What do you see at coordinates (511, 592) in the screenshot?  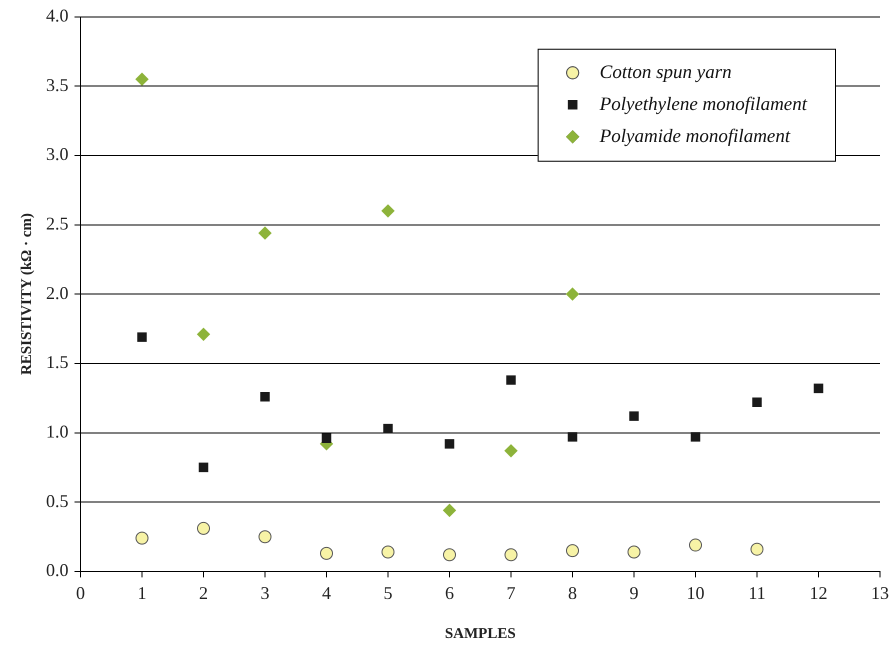 I see `x-tick-label: 7` at bounding box center [511, 592].